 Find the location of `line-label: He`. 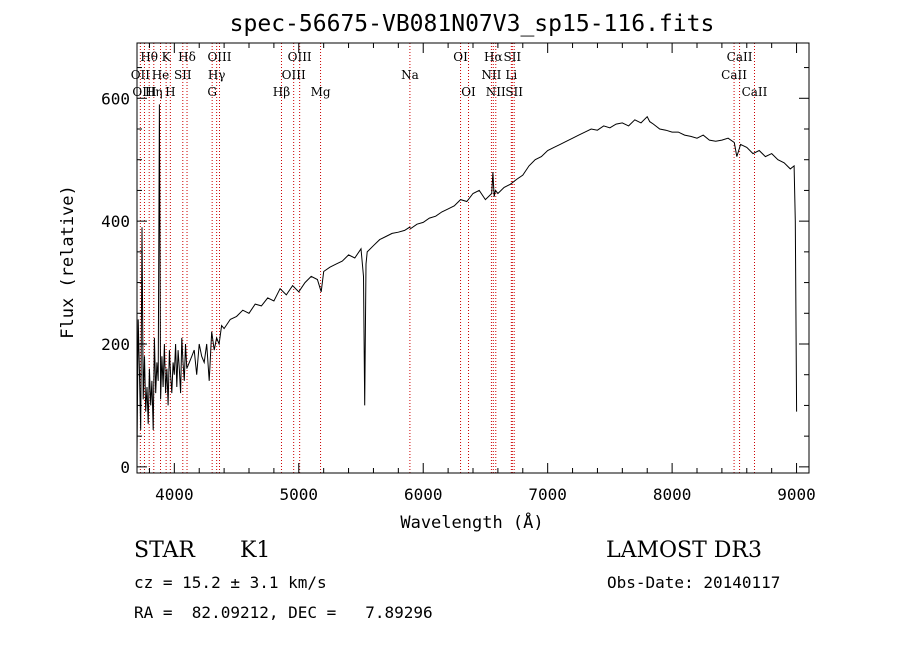

line-label: He is located at coordinates (161, 75).